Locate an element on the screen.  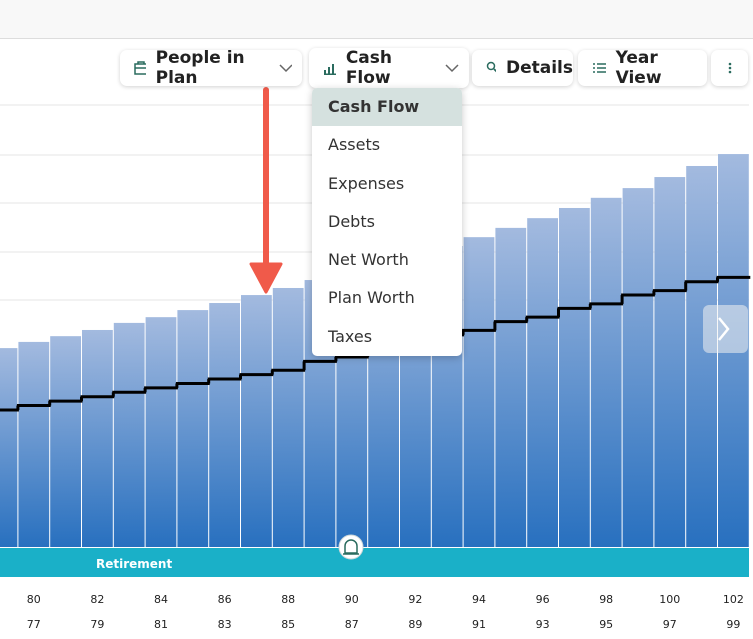
more-button is located at coordinates (729, 68).